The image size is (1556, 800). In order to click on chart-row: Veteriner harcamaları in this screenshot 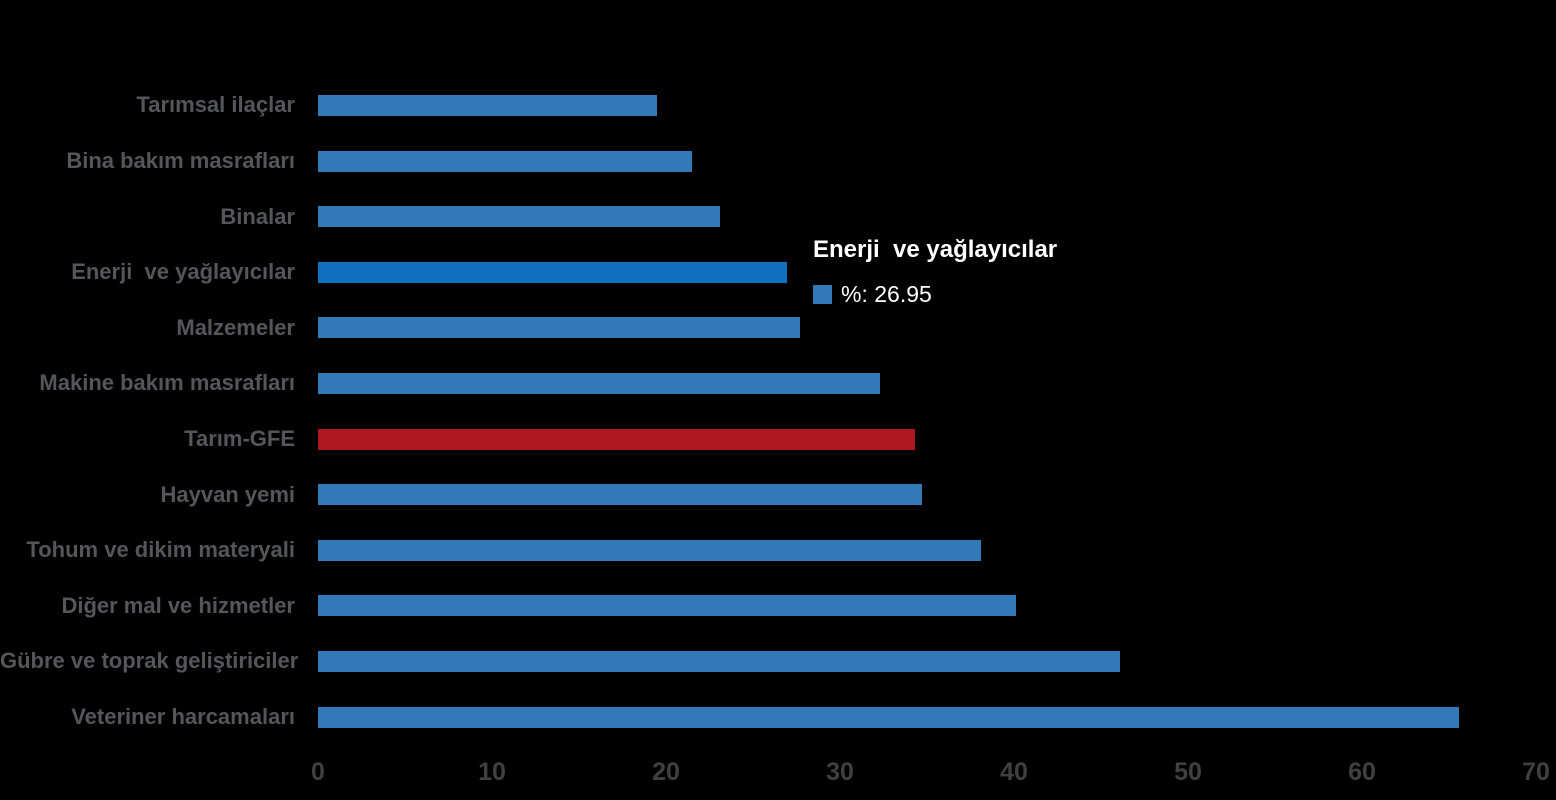, I will do `click(778, 717)`.